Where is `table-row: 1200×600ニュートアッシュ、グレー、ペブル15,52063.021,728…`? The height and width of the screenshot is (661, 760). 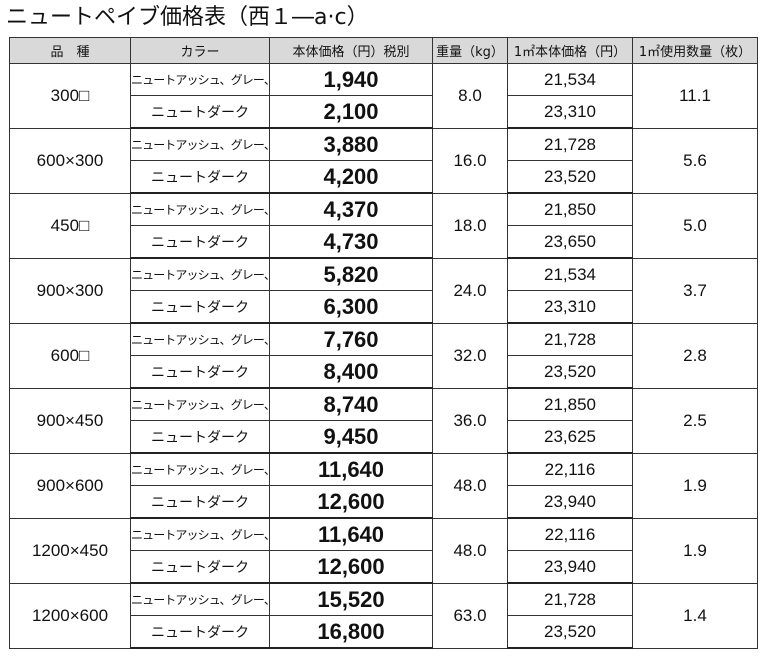 table-row: 1200×600ニュートアッシュ、グレー、ペブル15,52063.021,728… is located at coordinates (383, 615).